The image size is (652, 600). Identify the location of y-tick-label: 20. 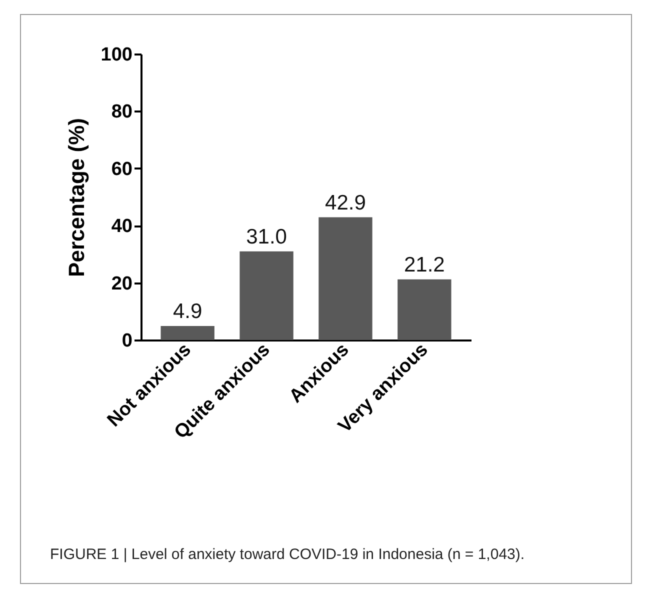
(121, 283).